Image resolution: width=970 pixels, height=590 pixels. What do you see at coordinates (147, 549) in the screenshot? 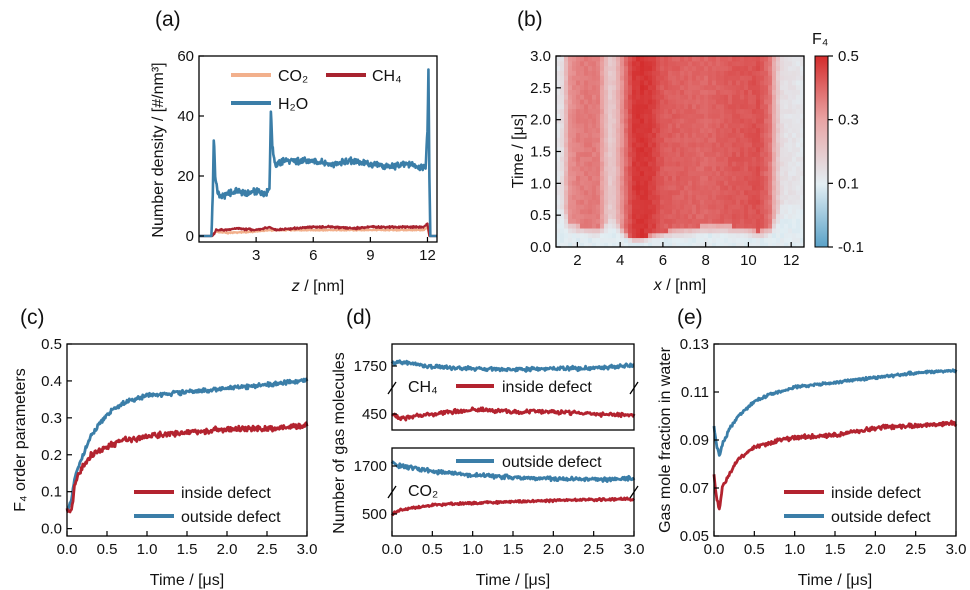
I see `x-tick-label: 1.0` at bounding box center [147, 549].